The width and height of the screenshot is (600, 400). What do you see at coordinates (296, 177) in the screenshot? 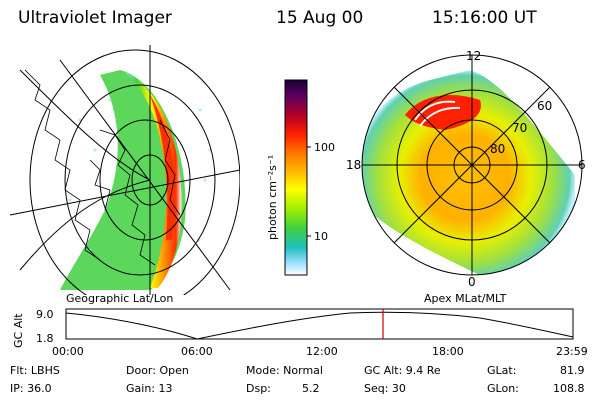
I see `colorbar-scale` at bounding box center [296, 177].